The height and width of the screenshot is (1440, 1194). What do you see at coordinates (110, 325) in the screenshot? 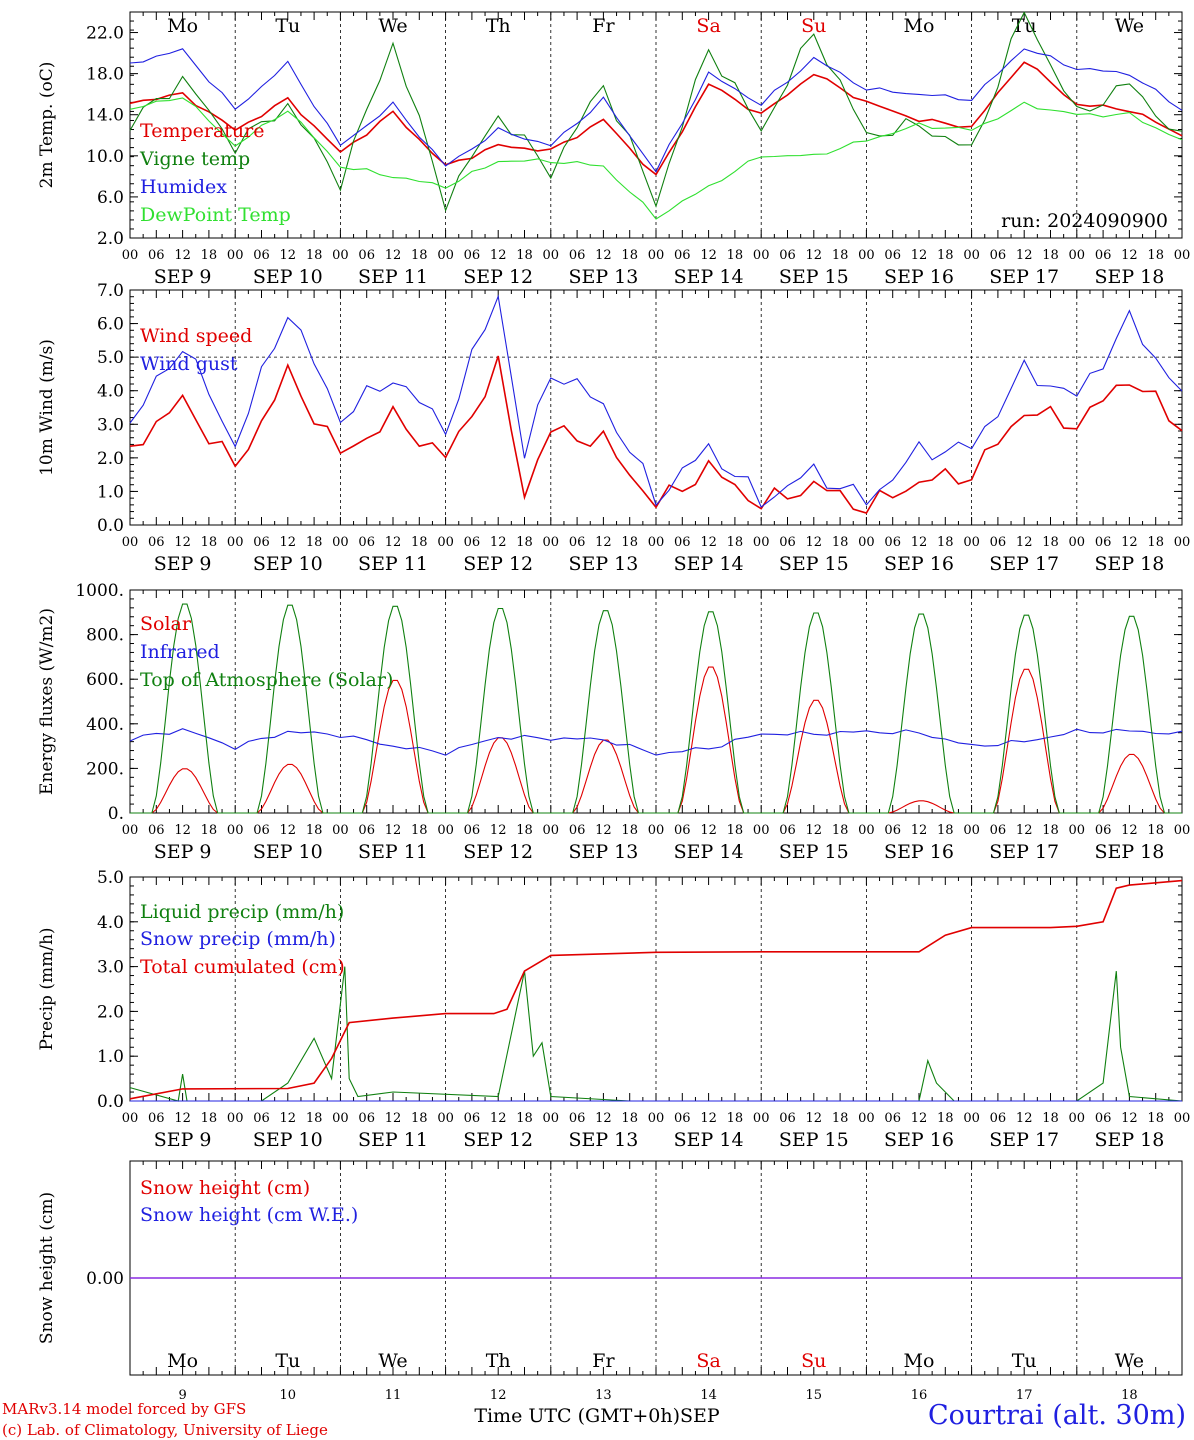
I see `y-tick-label: 6.0` at bounding box center [110, 325].